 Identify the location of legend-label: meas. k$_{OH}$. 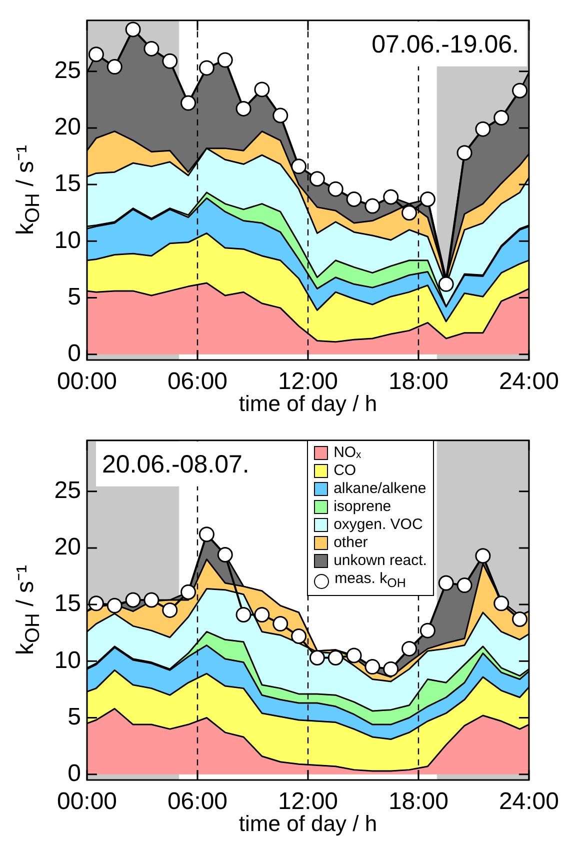
(370, 581).